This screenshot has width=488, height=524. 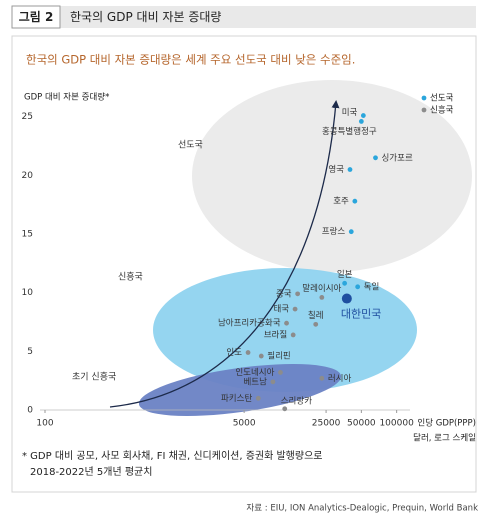 What do you see at coordinates (341, 202) in the screenshot?
I see `point-label: 호주` at bounding box center [341, 202].